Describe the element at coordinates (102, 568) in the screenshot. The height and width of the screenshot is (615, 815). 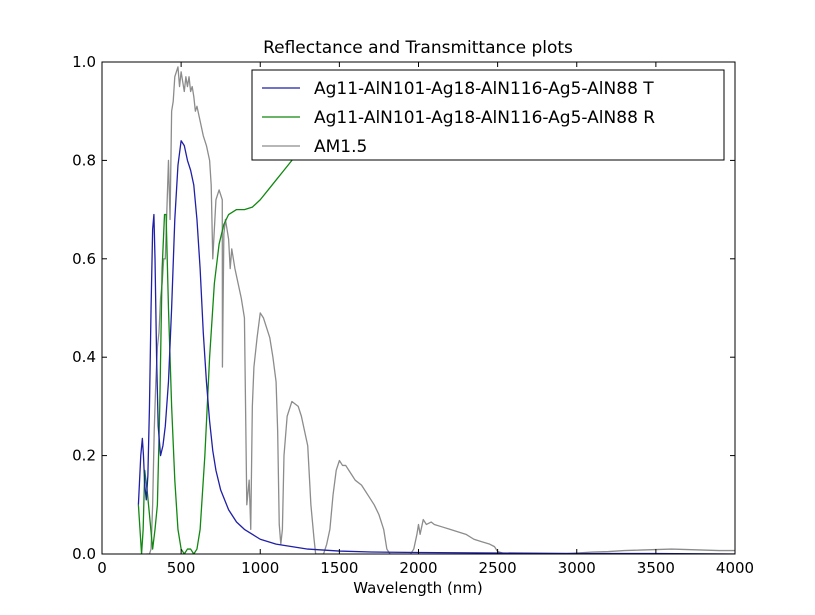
I see `x-tick-label: 0` at that location.